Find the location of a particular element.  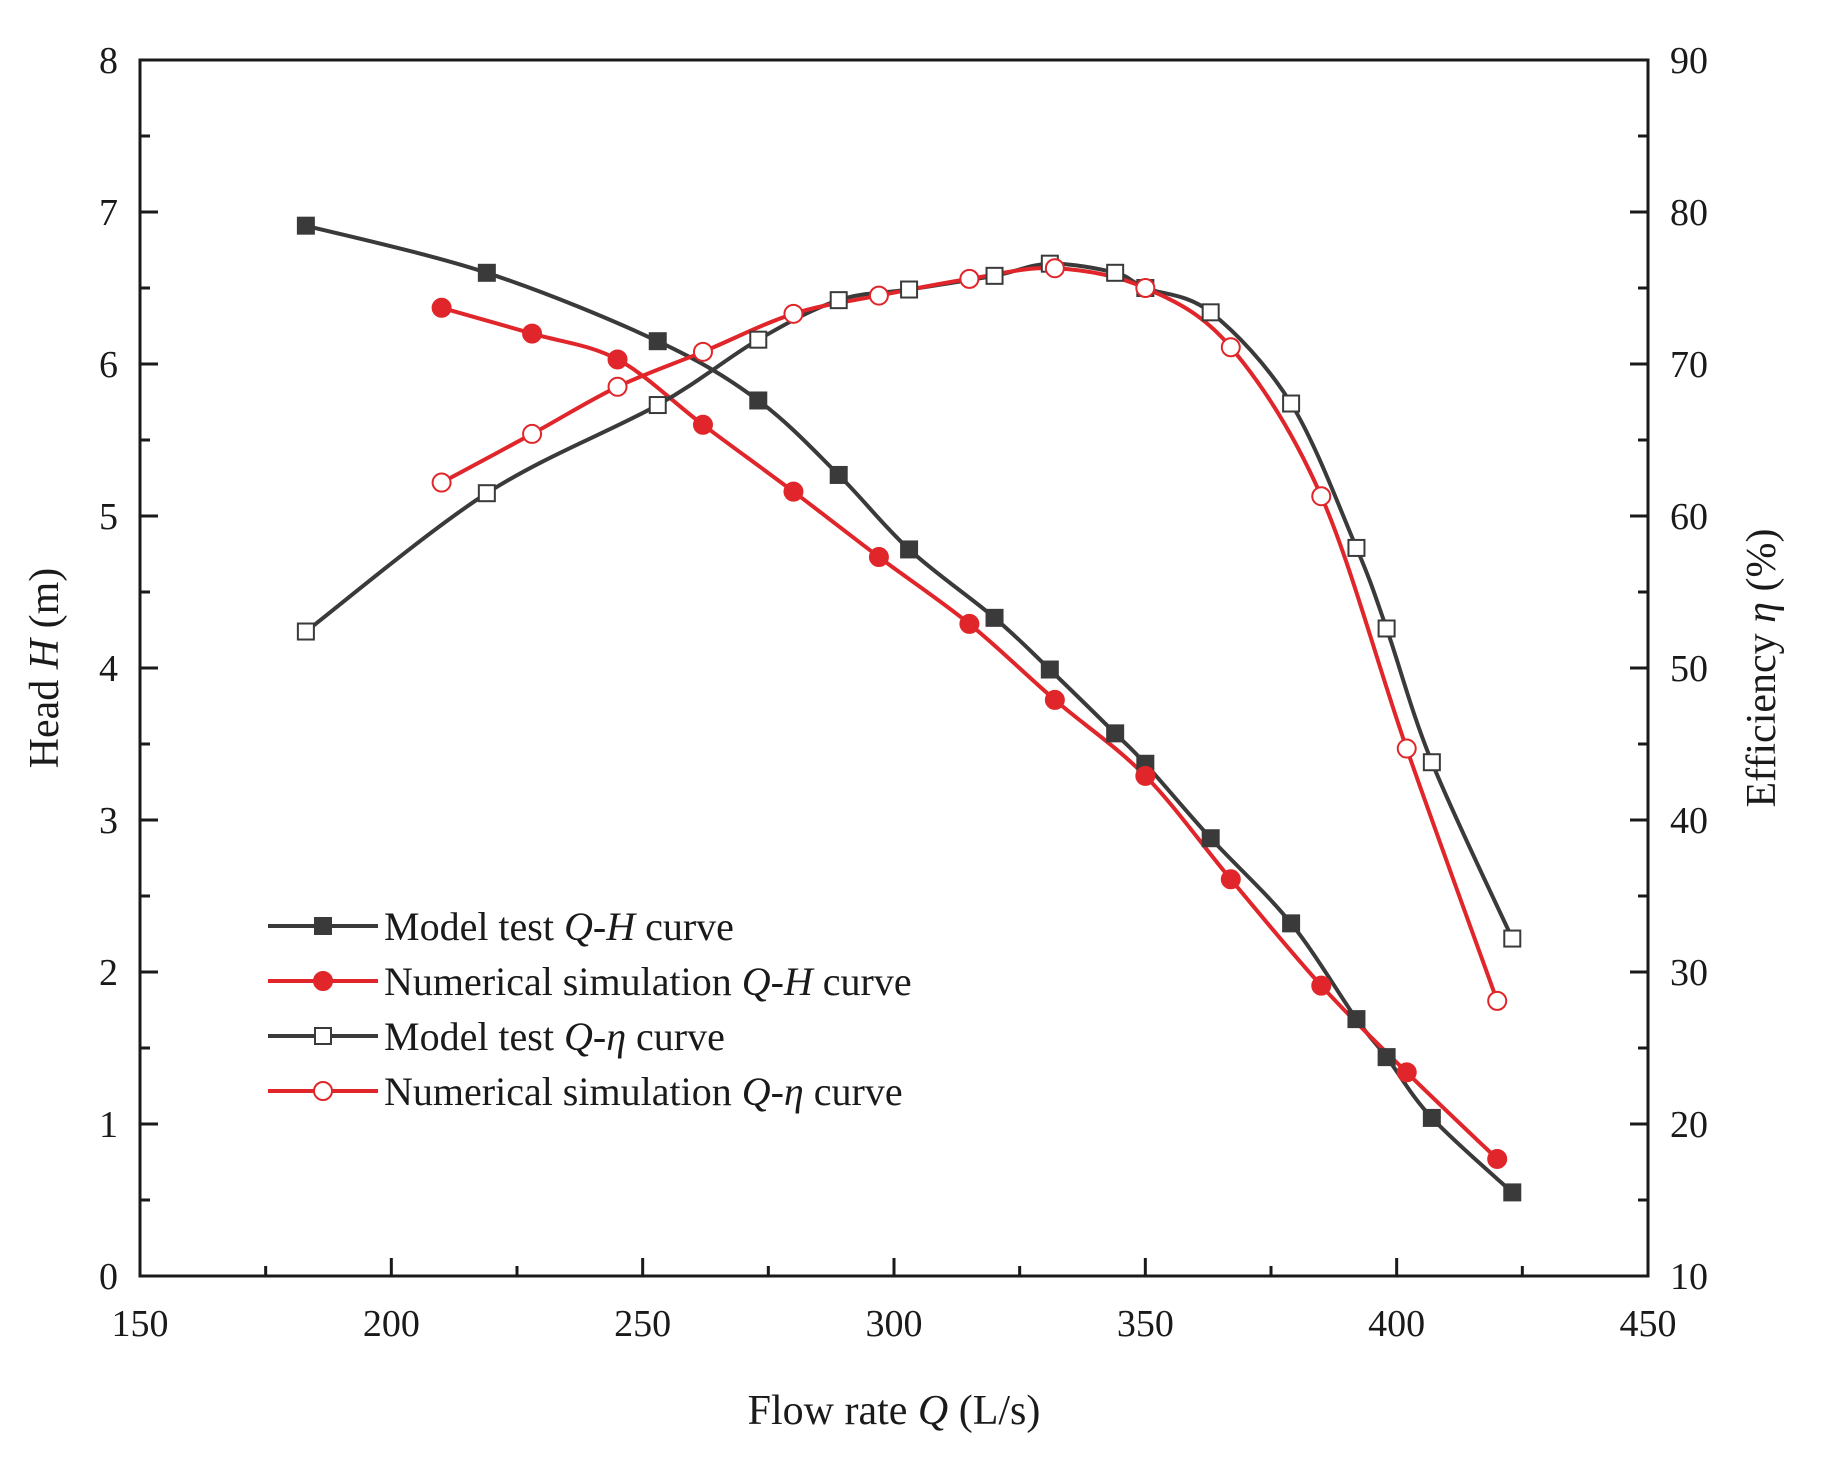

legend-marker-sim-qh is located at coordinates (323, 981).